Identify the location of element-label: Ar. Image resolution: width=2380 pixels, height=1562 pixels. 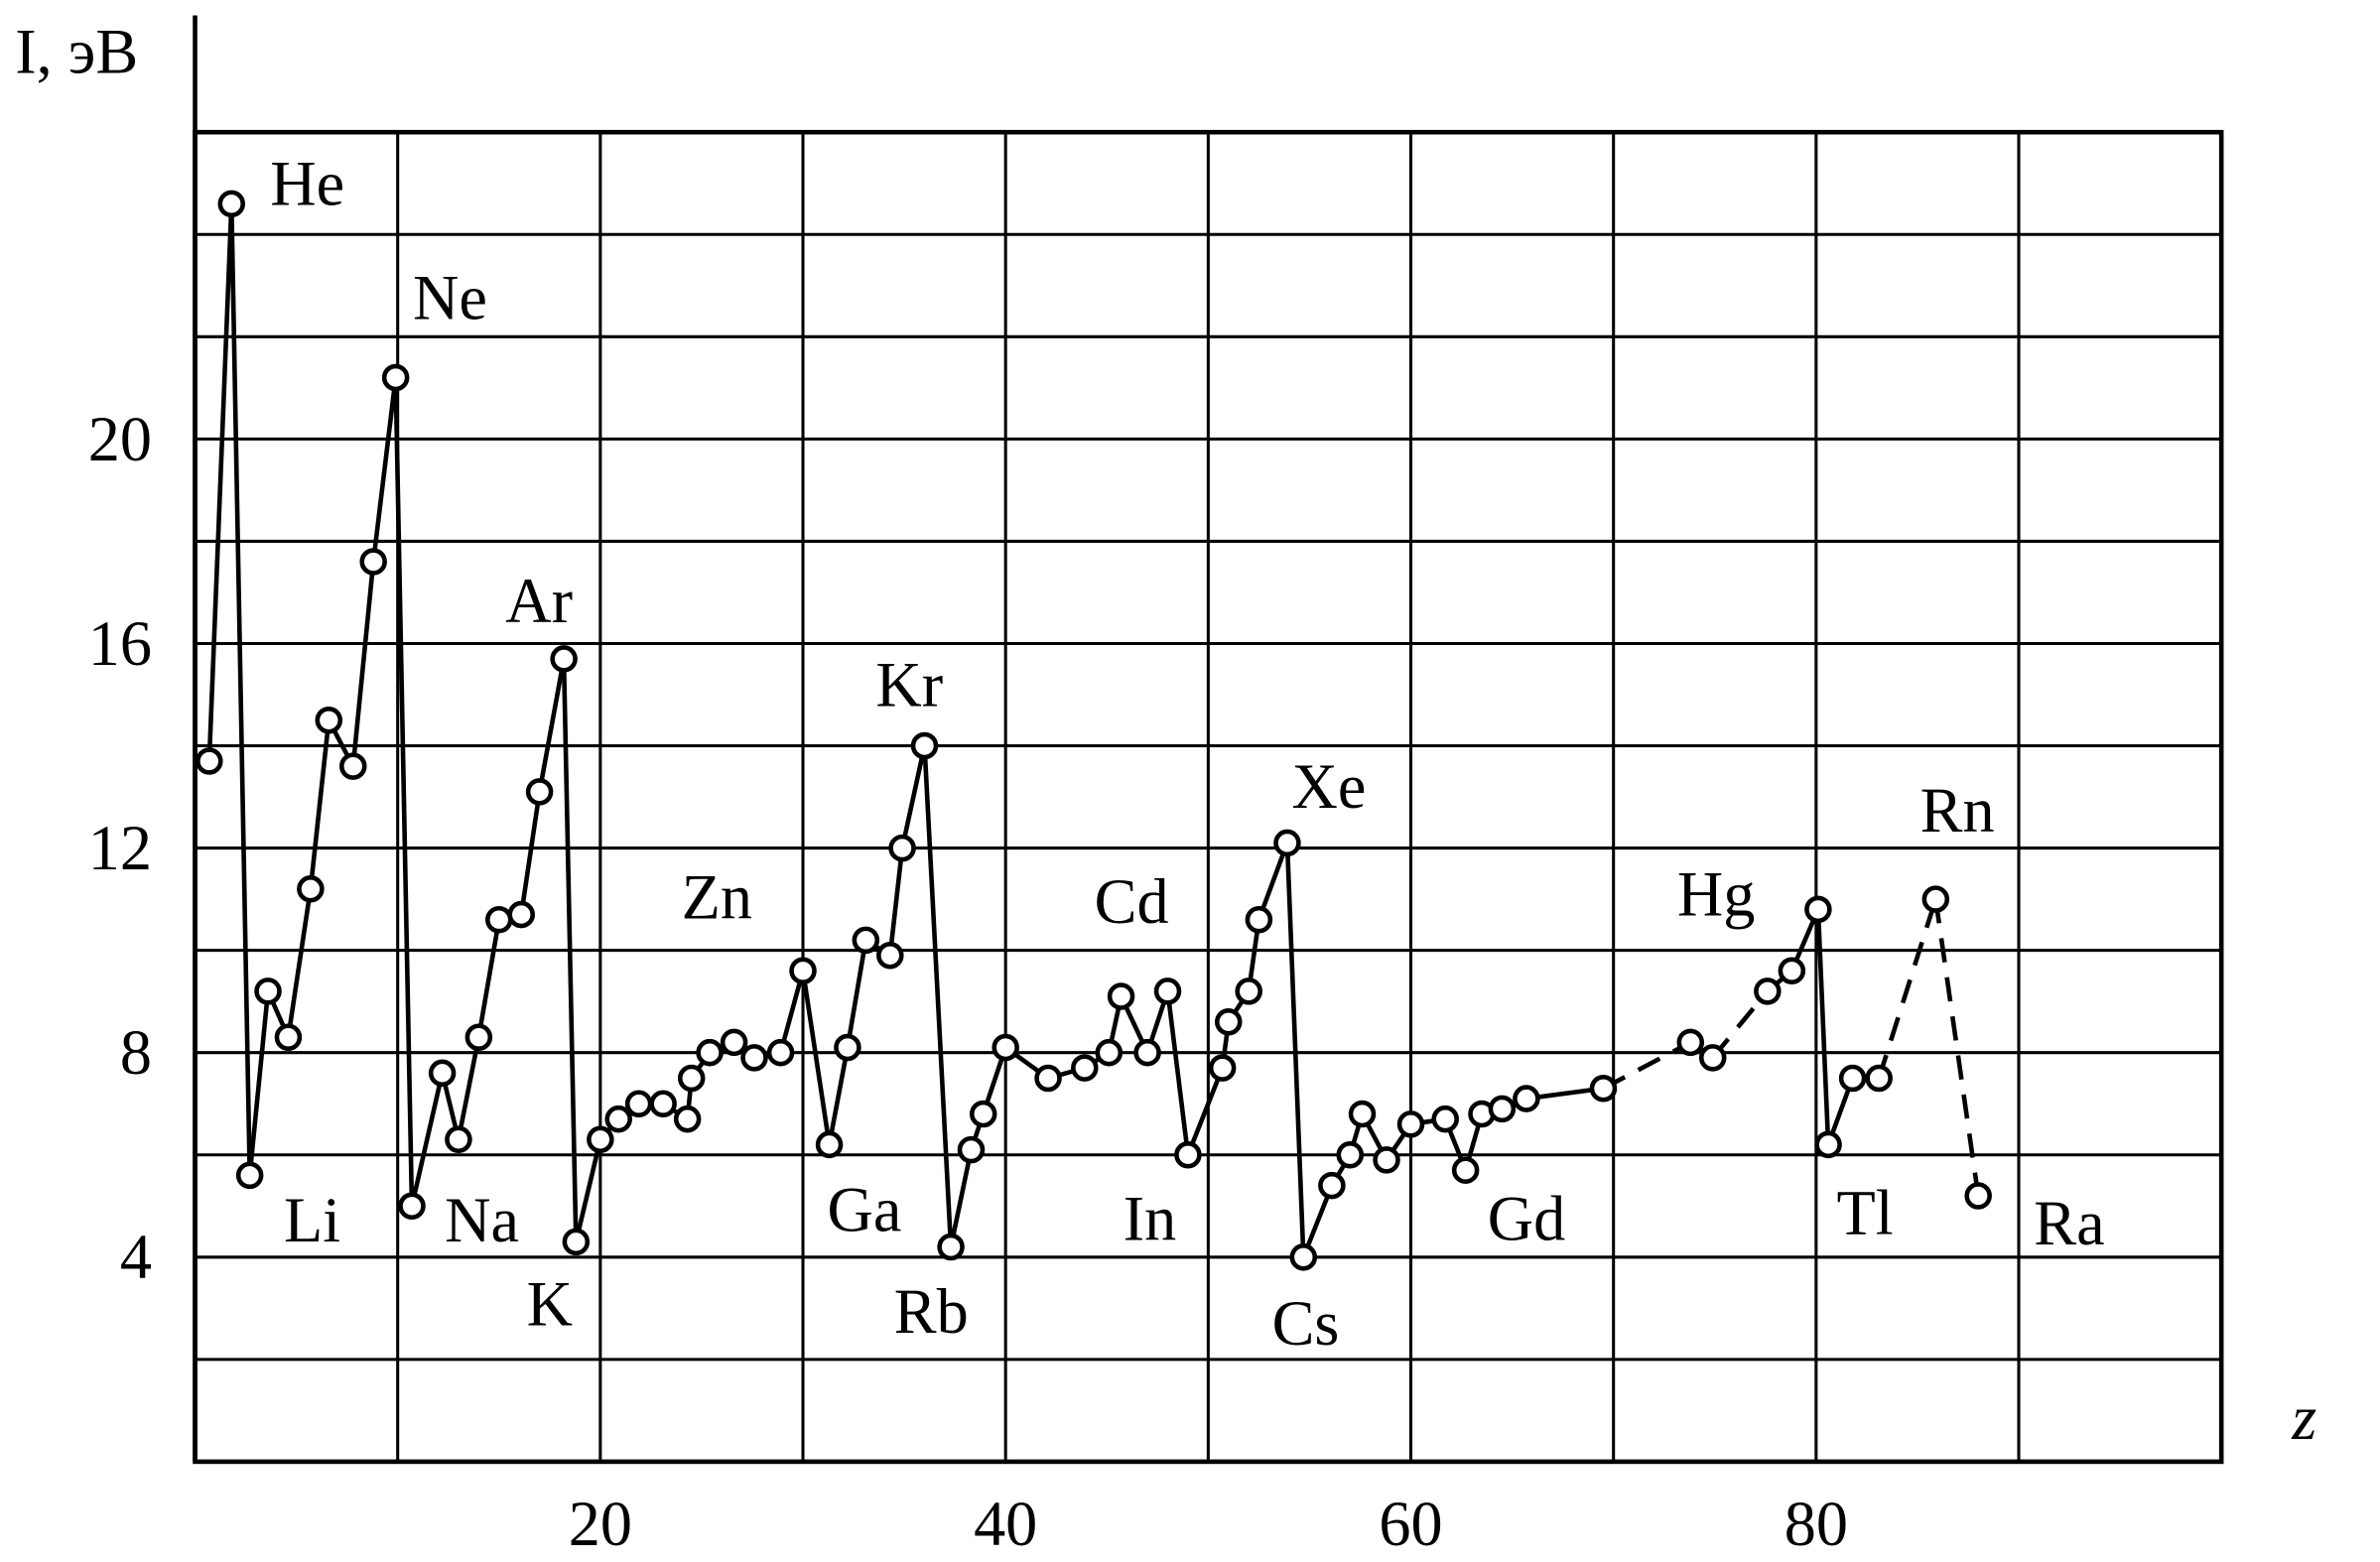
(539, 601).